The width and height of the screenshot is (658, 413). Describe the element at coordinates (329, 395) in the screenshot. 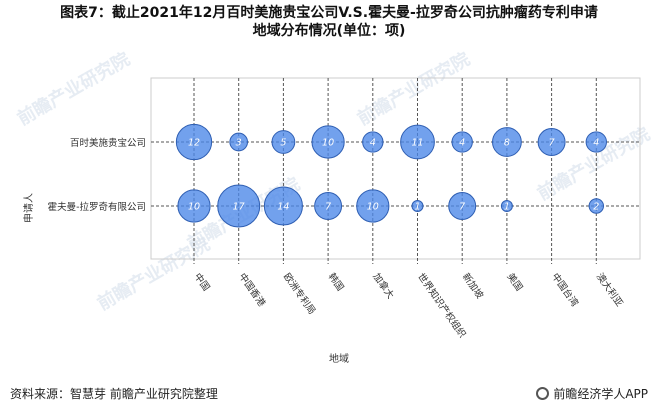

I see `footer: 资料来源：智慧芽 前瞻产业研究院整理 前瞻经济学人APP` at that location.